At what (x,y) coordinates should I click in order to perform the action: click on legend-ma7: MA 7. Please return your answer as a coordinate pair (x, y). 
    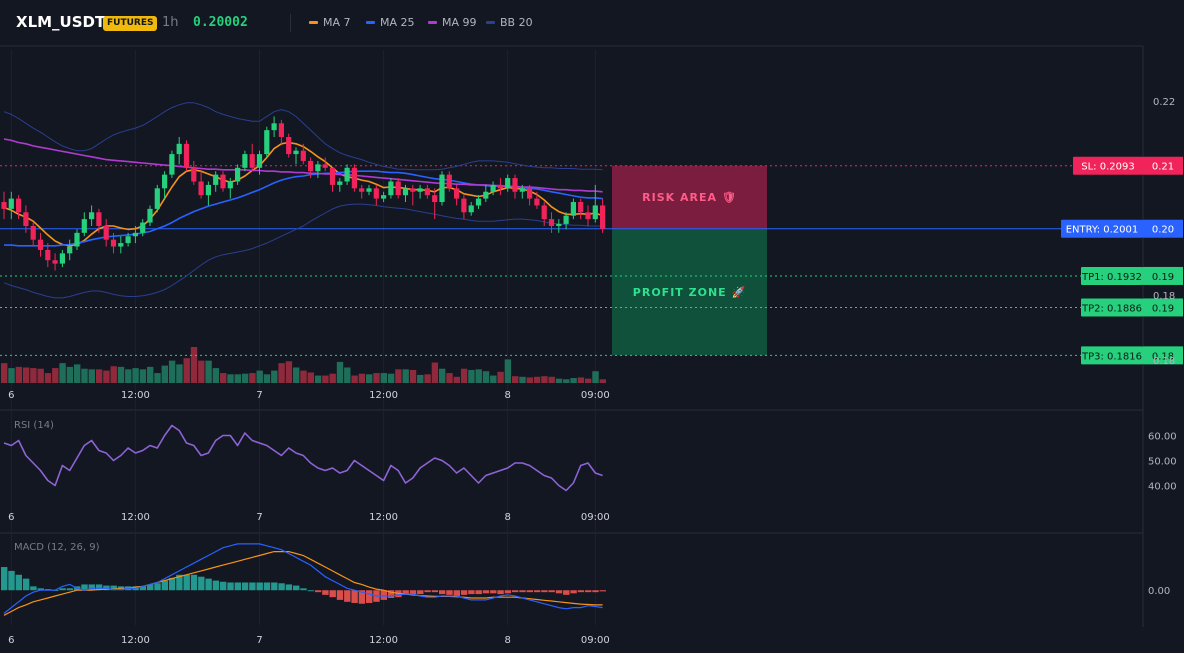
    Looking at the image, I should click on (330, 22).